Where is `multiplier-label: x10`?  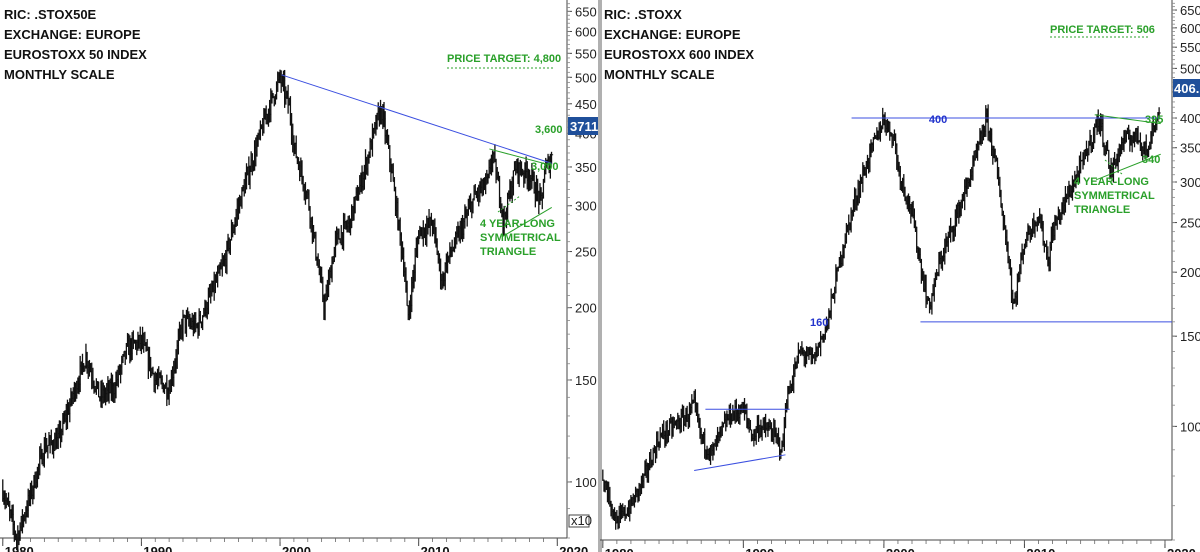
multiplier-label: x10 is located at coordinates (581, 520).